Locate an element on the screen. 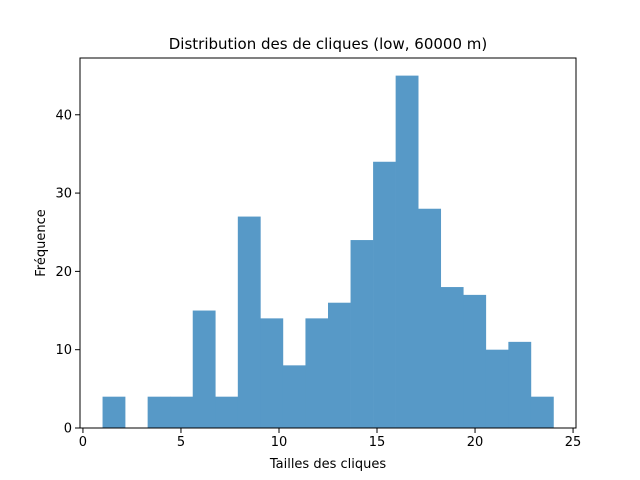 The height and width of the screenshot is (480, 640). x-tick-label: 20 is located at coordinates (475, 442).